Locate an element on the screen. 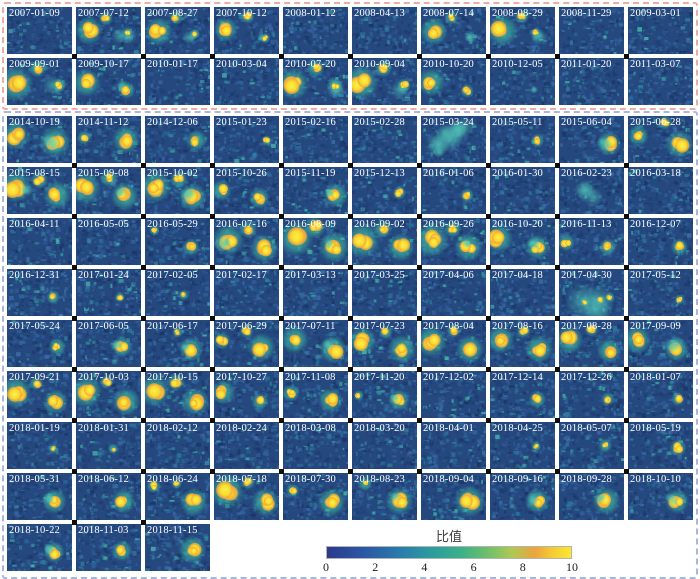 The height and width of the screenshot is (579, 700). colorbar-gradient is located at coordinates (449, 552).